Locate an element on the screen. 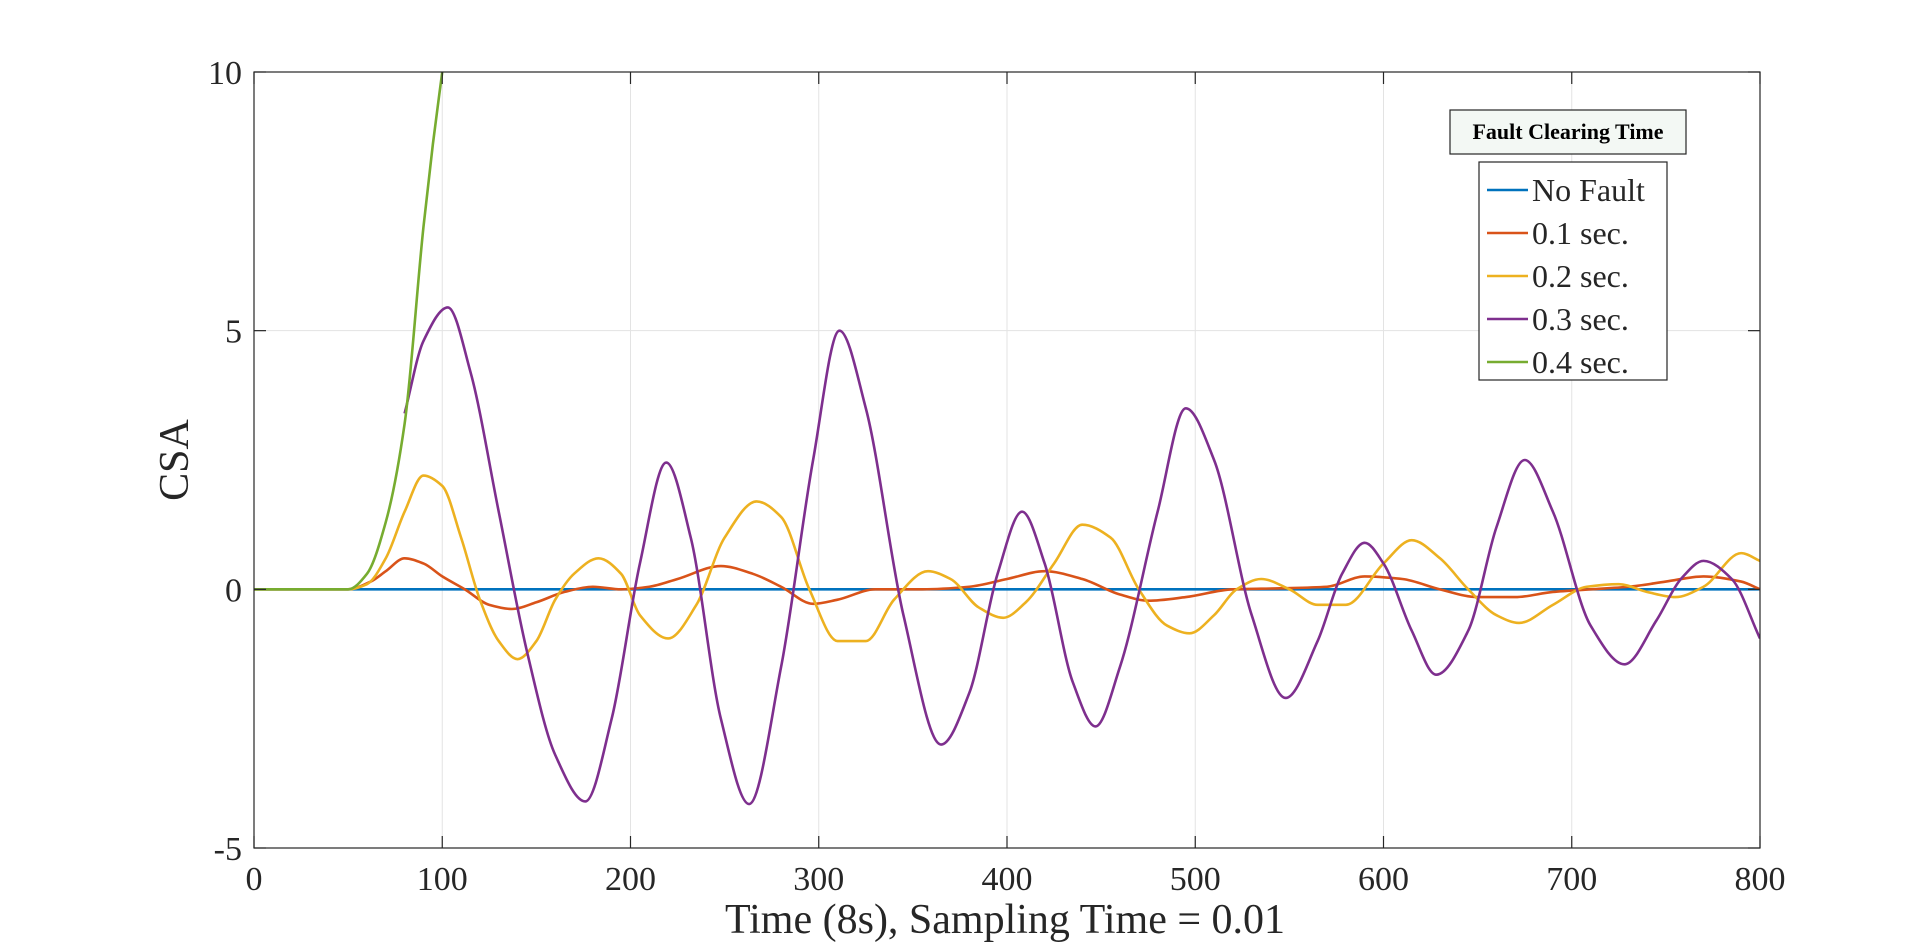 This screenshot has height=947, width=1920. legend-title-box: Fault Clearing Time is located at coordinates (1568, 132).